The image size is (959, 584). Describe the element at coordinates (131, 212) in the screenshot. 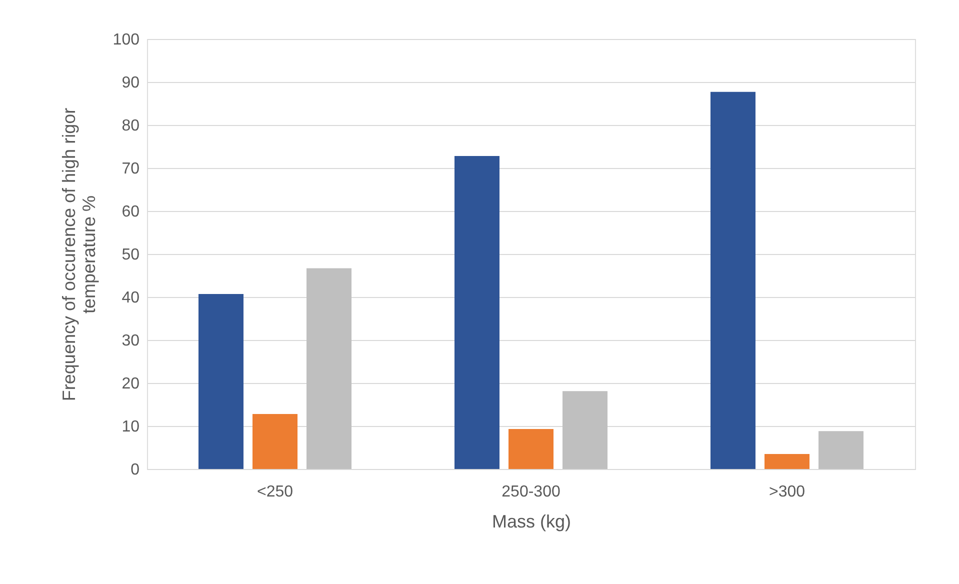

I see `y-tick-label: 60` at that location.